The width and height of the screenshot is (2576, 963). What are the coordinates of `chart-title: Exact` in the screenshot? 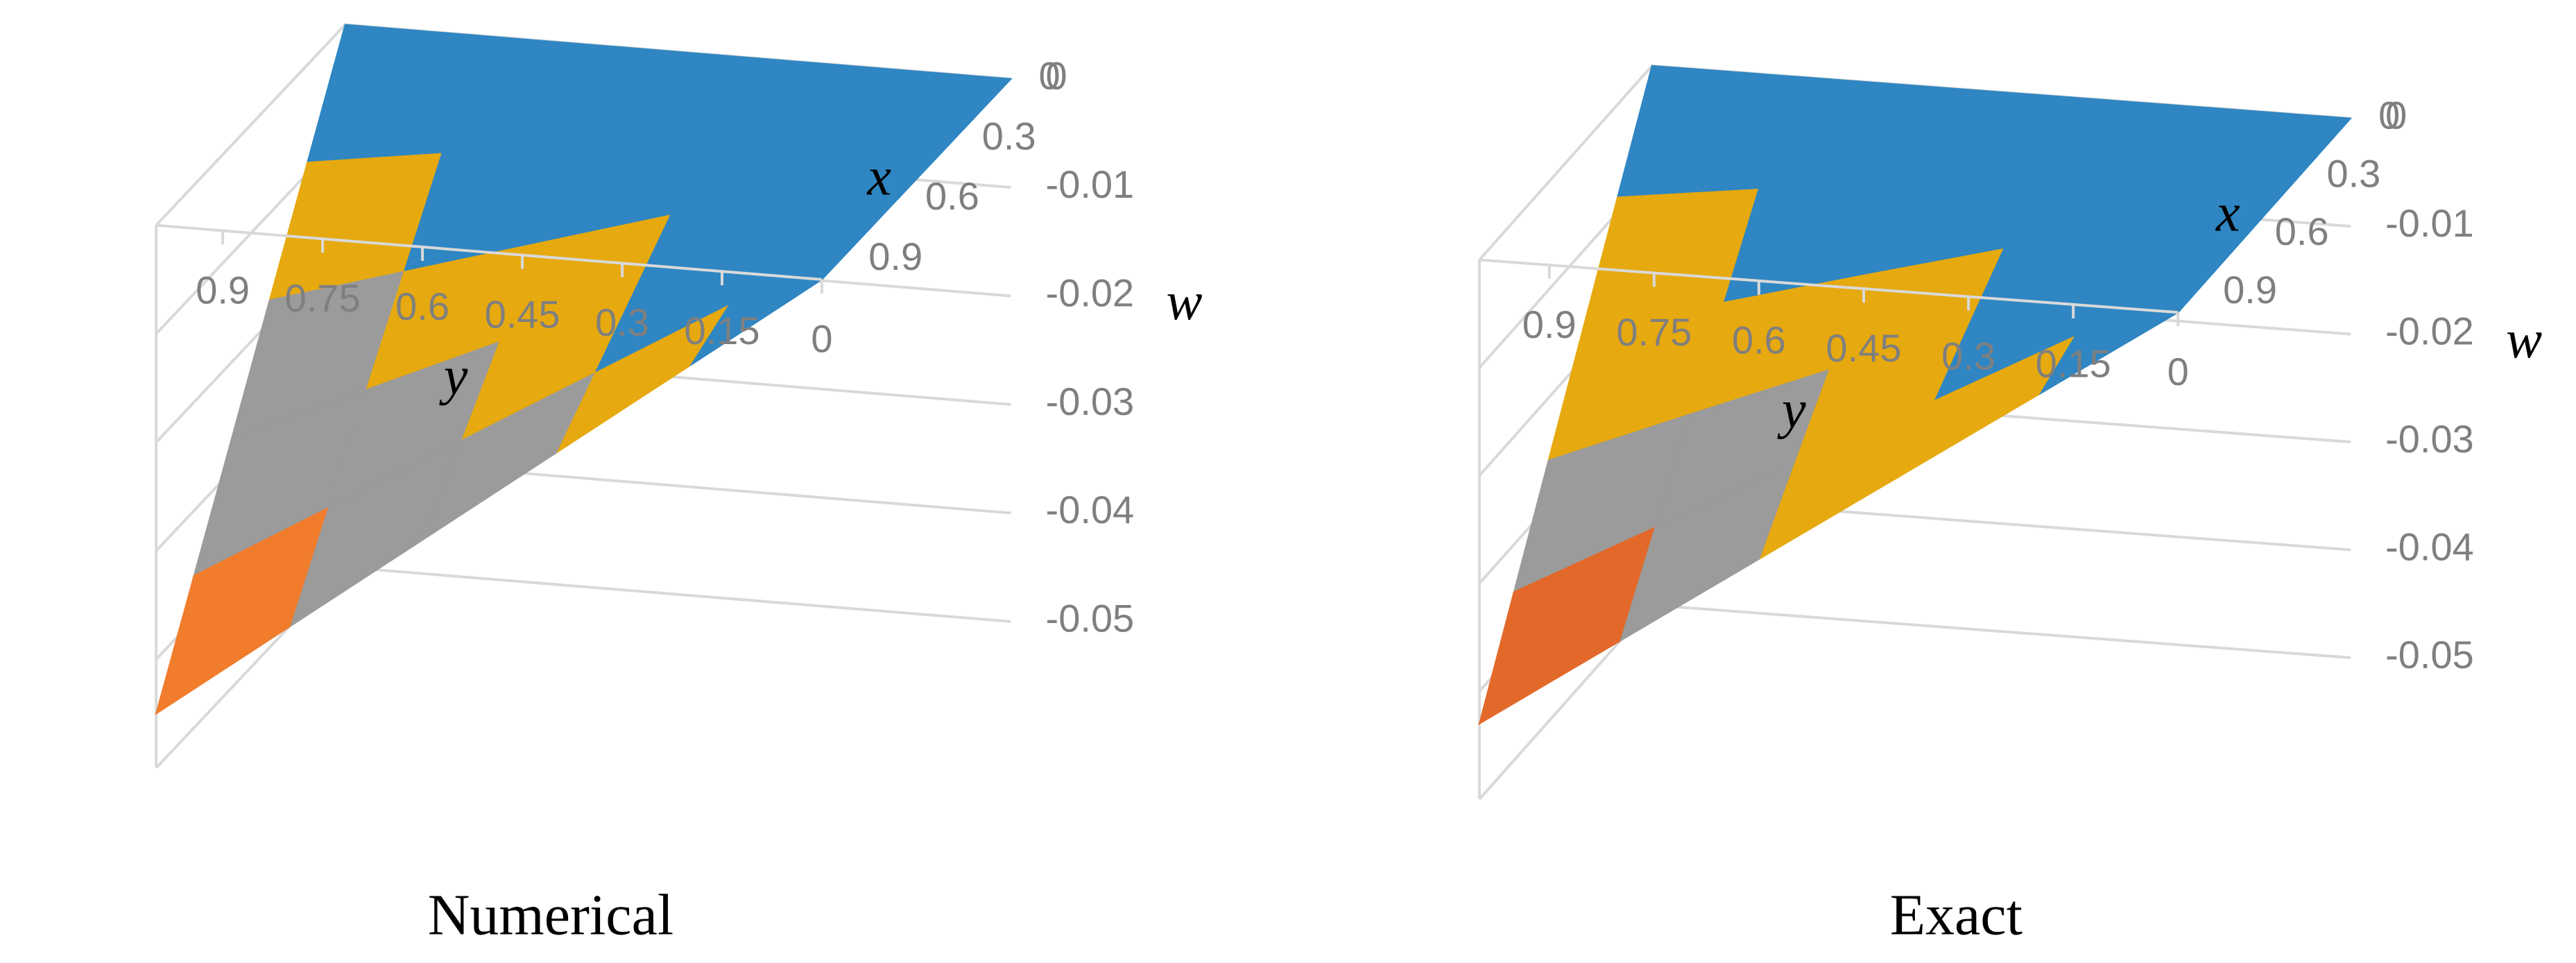 It's located at (1956, 915).